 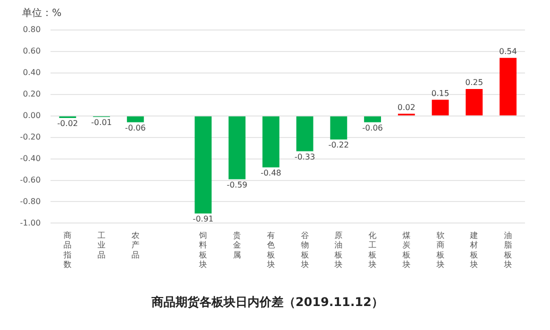 I want to click on y-tick-label: -0.60, so click(x=30, y=179).